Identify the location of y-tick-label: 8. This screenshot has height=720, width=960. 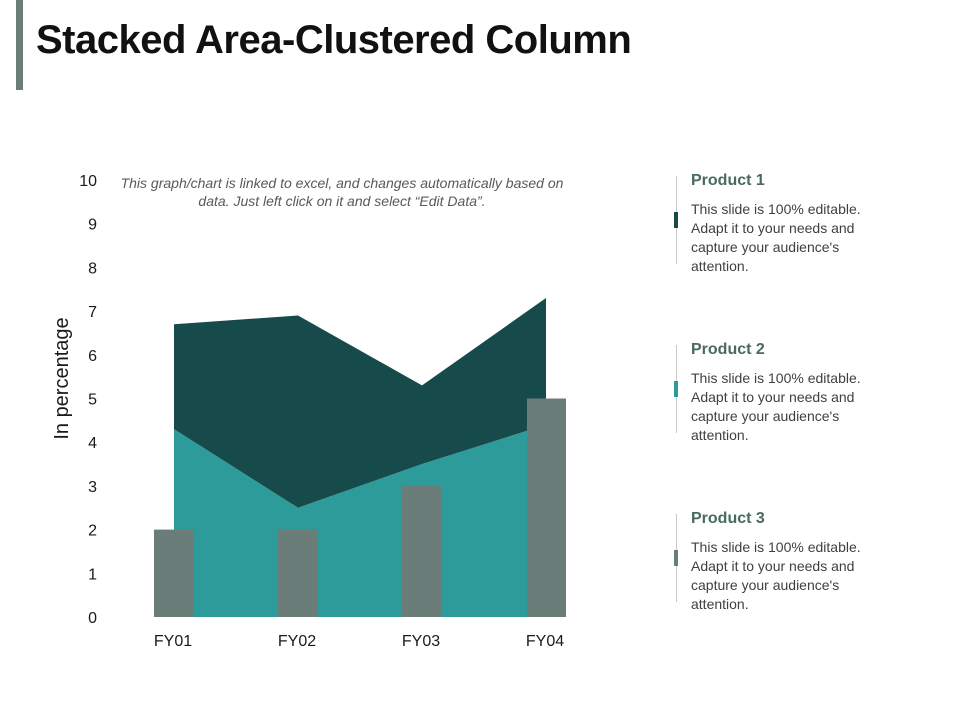
(92, 268).